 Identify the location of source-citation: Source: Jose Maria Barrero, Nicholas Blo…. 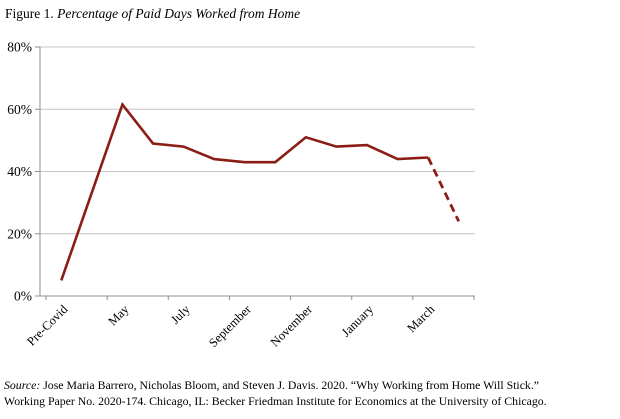
(310, 393).